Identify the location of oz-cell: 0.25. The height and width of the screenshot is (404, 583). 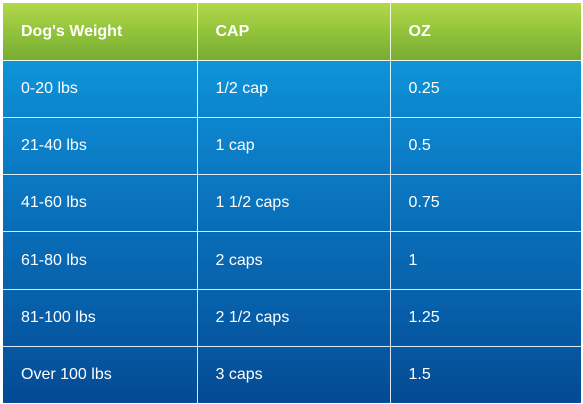
(485, 89).